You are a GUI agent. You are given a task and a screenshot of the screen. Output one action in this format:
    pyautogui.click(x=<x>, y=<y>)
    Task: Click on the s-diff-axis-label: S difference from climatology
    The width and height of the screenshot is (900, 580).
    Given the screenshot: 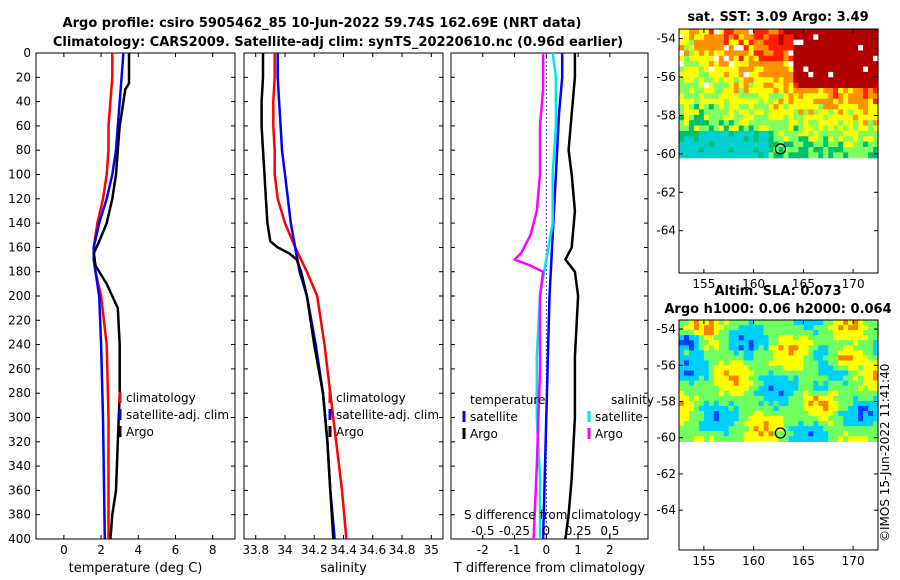 What is the action you would take?
    pyautogui.click(x=552, y=515)
    